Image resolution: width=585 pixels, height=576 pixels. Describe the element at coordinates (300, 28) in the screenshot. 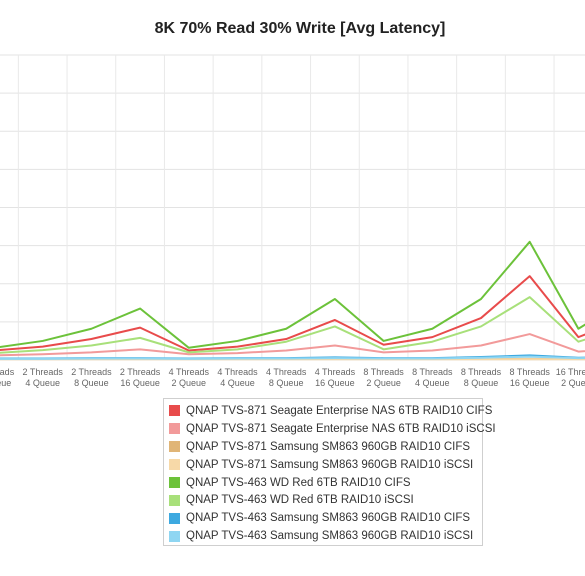

I see `chart-title: 8K 70% Read 30% Write [Avg Latency]` at that location.